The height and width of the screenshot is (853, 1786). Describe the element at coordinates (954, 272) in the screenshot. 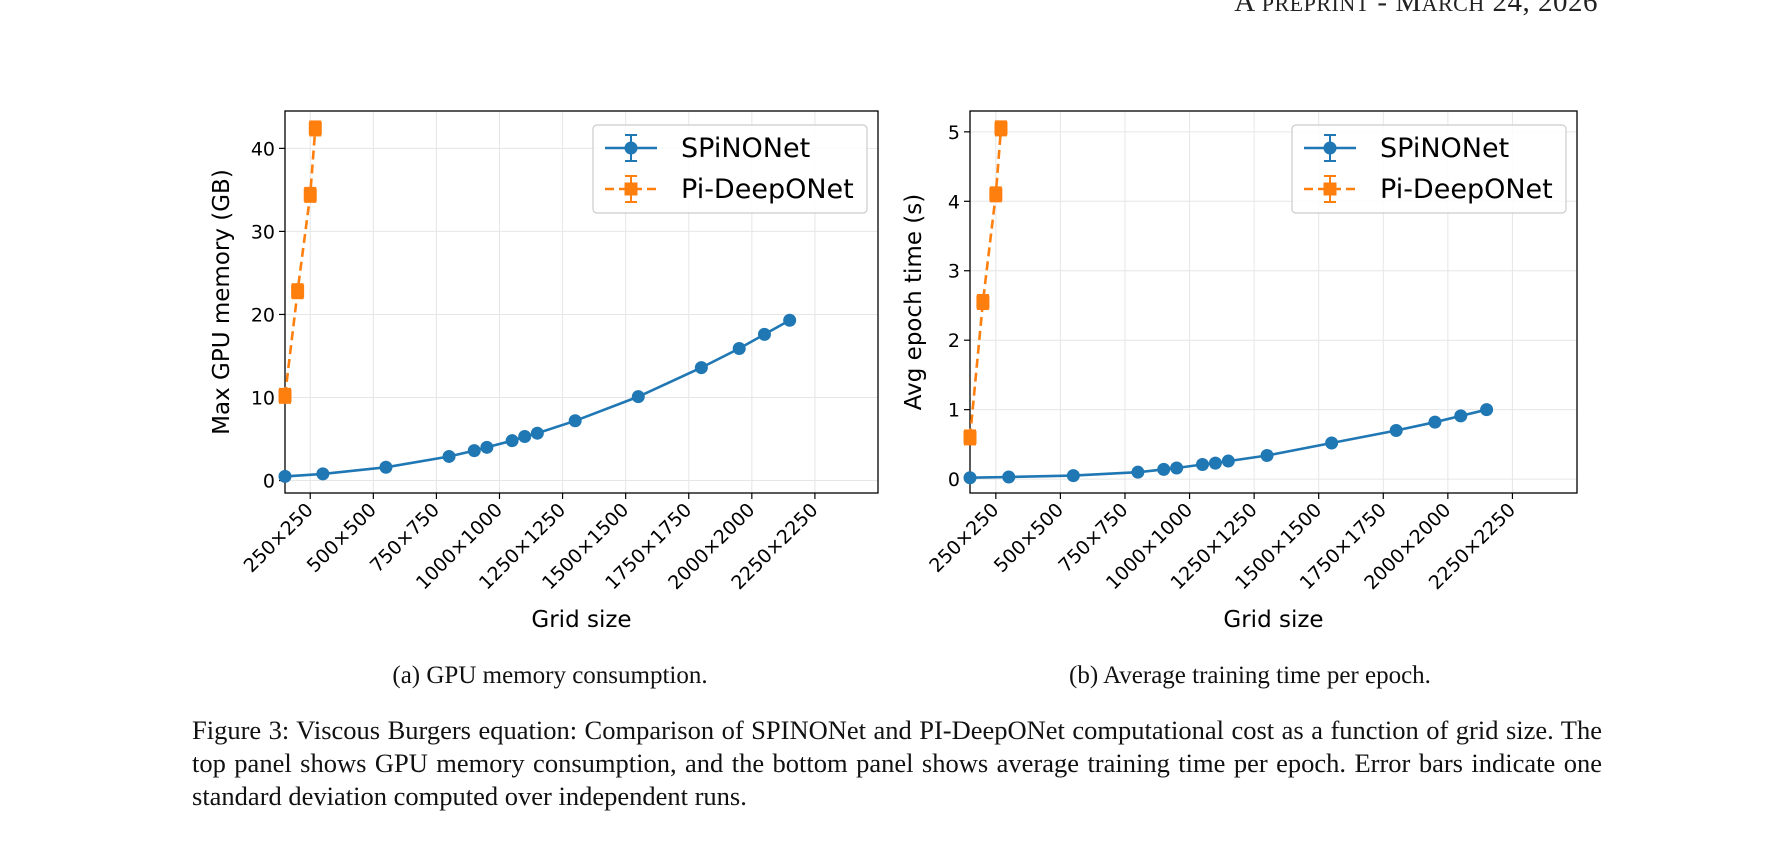

I see `y-tick-label: 3` at that location.